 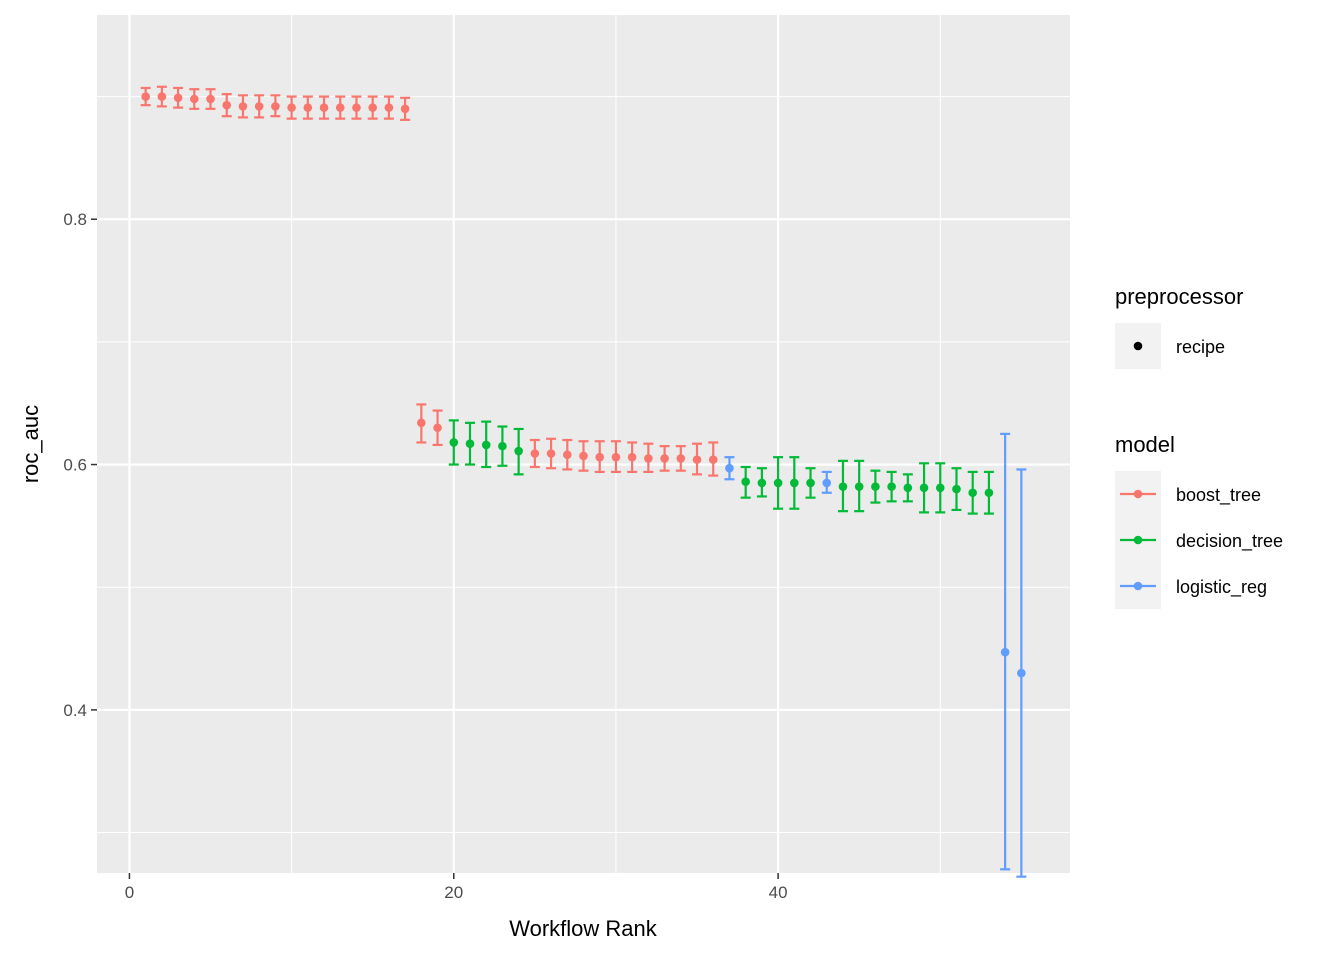 What do you see at coordinates (75, 219) in the screenshot?
I see `y-tick-label: 0.8` at bounding box center [75, 219].